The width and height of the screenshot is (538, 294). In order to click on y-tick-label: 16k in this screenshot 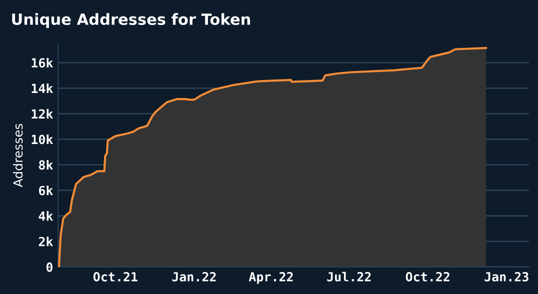, I will do `click(43, 63)`.